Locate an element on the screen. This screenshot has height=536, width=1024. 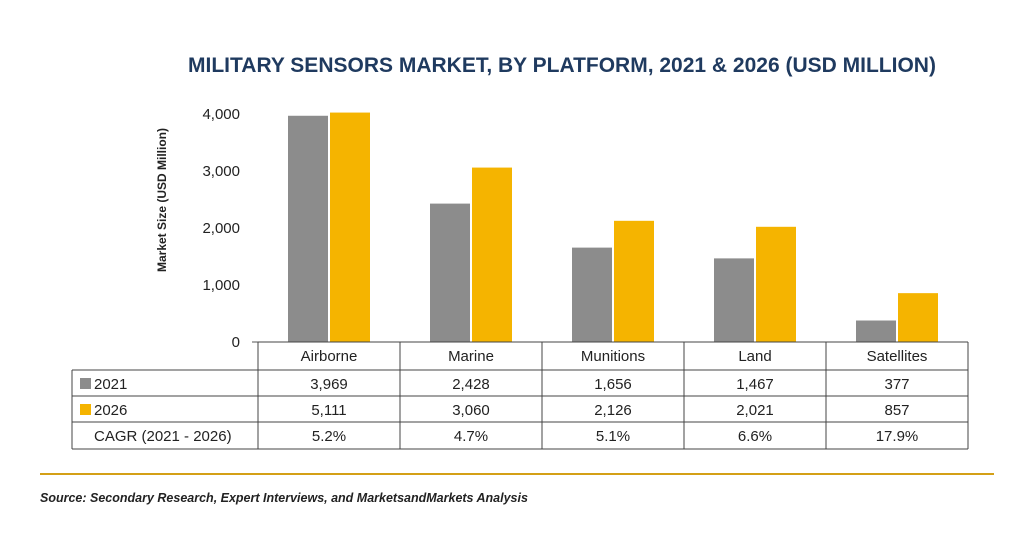
data-label-2026: 5,111 is located at coordinates (328, 410).